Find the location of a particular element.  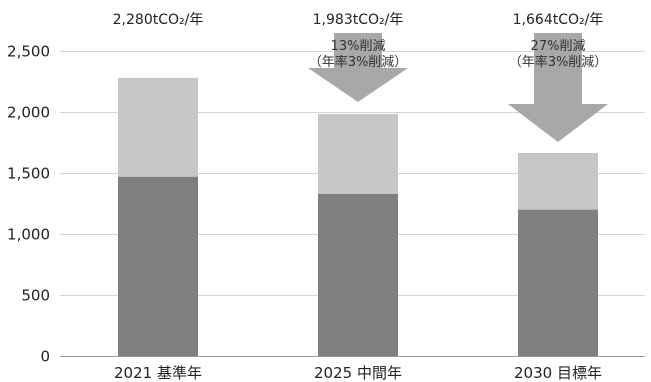

y-tick-label: 0 is located at coordinates (45, 357).